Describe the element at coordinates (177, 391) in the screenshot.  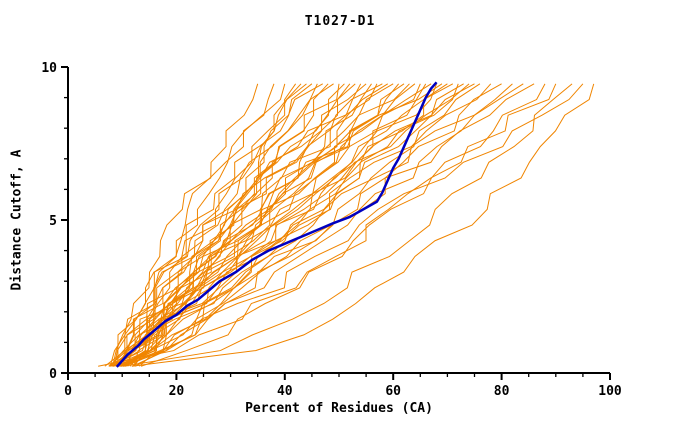
I see `x-tick-label: 20` at that location.